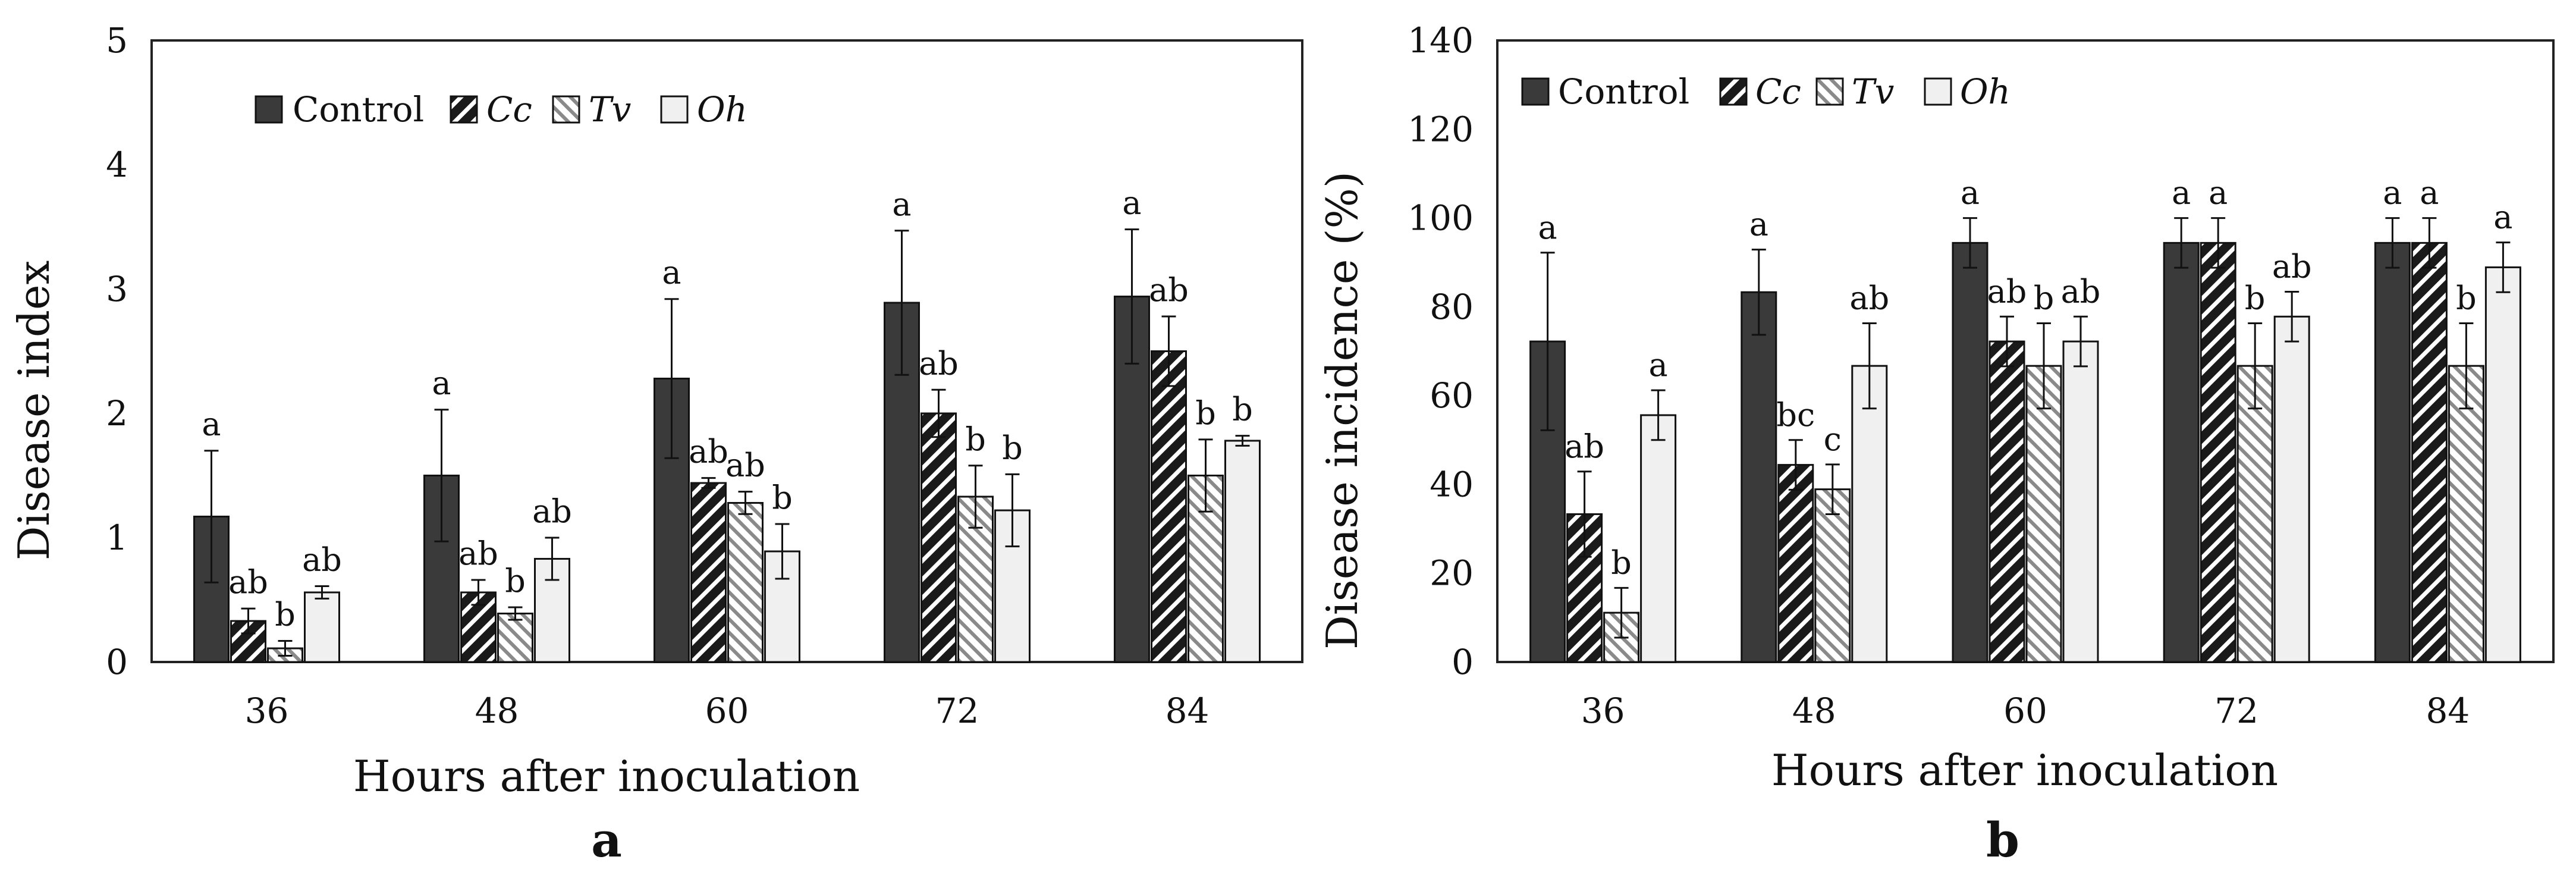 The image size is (2576, 891). What do you see at coordinates (566, 109) in the screenshot?
I see `legend-a-swatch-tv` at bounding box center [566, 109].